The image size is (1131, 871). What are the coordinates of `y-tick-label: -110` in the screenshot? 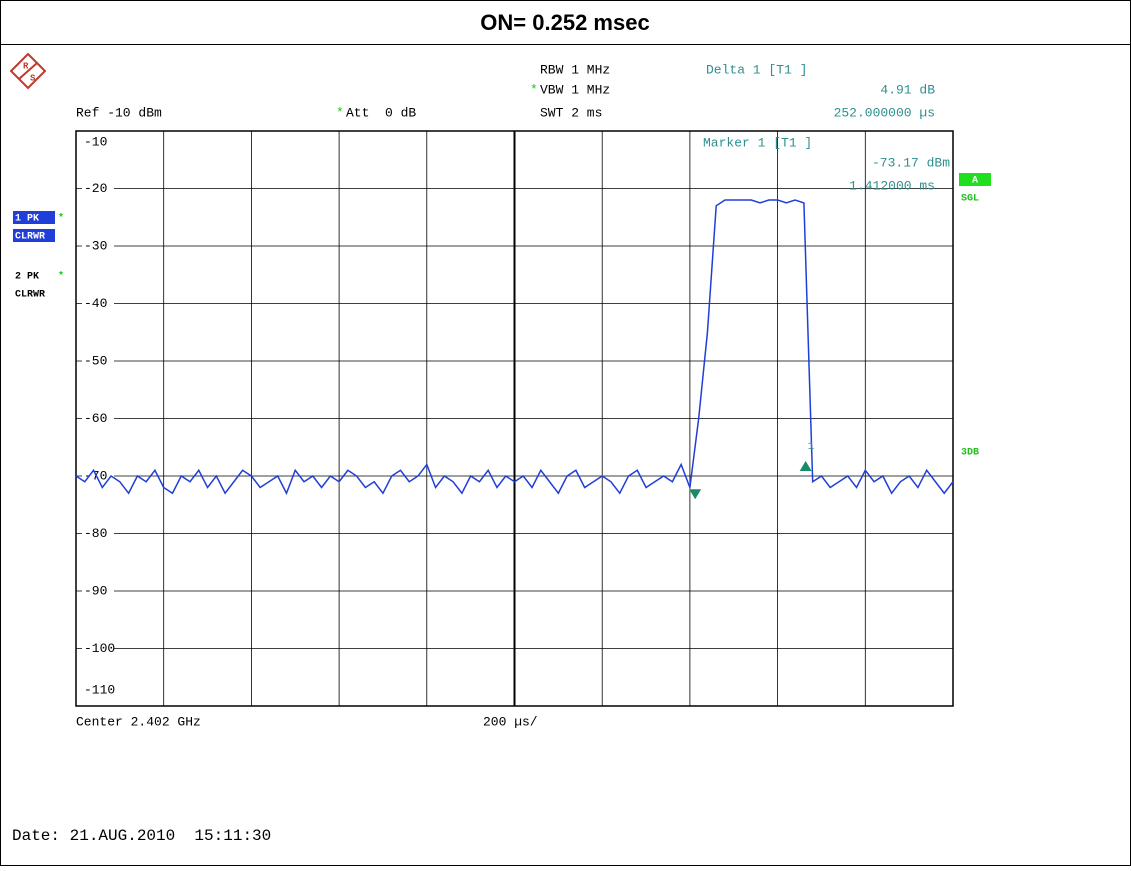 It's located at (99, 689).